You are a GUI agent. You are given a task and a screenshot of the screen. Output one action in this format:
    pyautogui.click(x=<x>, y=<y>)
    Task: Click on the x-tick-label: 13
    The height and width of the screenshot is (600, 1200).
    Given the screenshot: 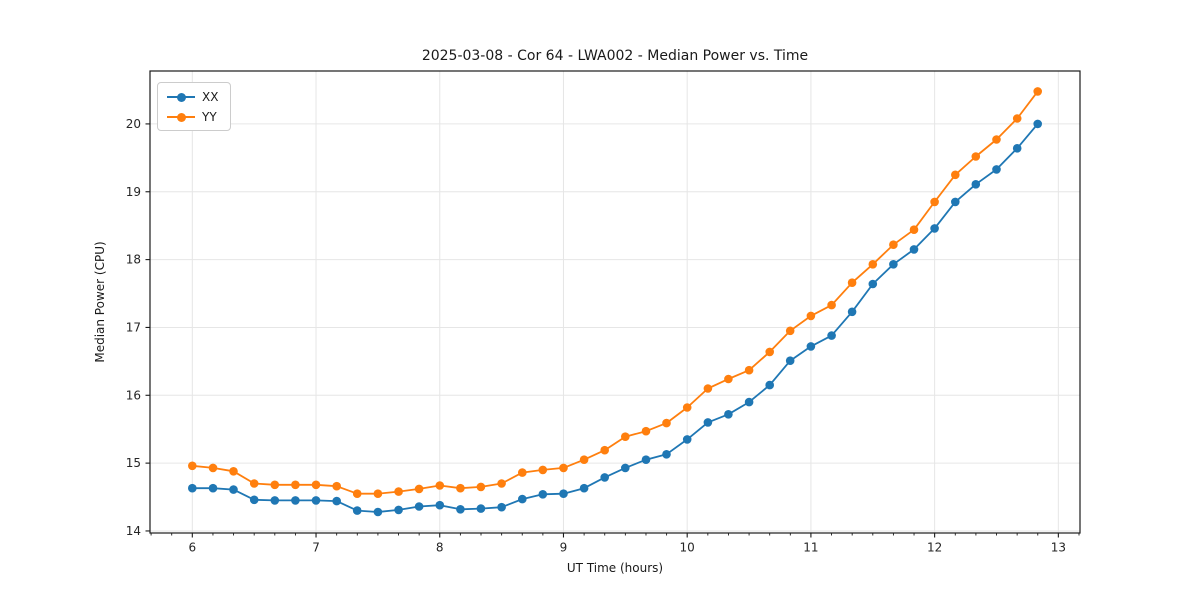 What is the action you would take?
    pyautogui.click(x=1058, y=548)
    